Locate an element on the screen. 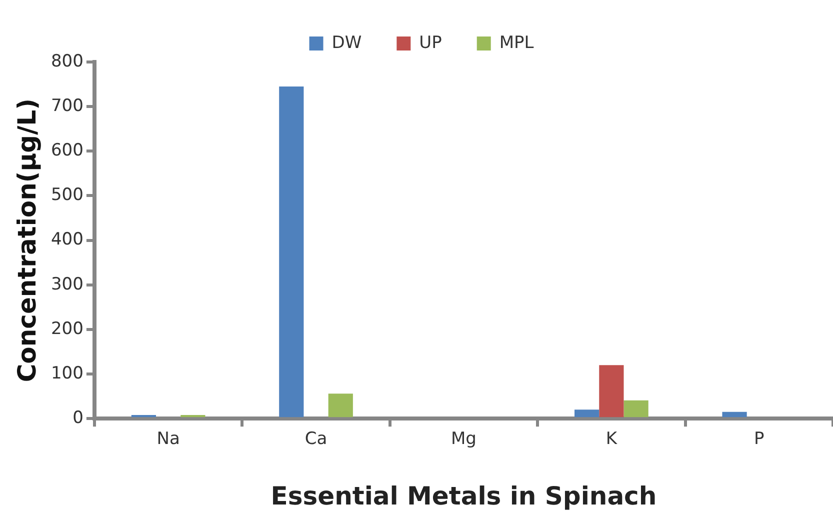 Image resolution: width=833 pixels, height=522 pixels. y-tick-label: 700 is located at coordinates (67, 106).